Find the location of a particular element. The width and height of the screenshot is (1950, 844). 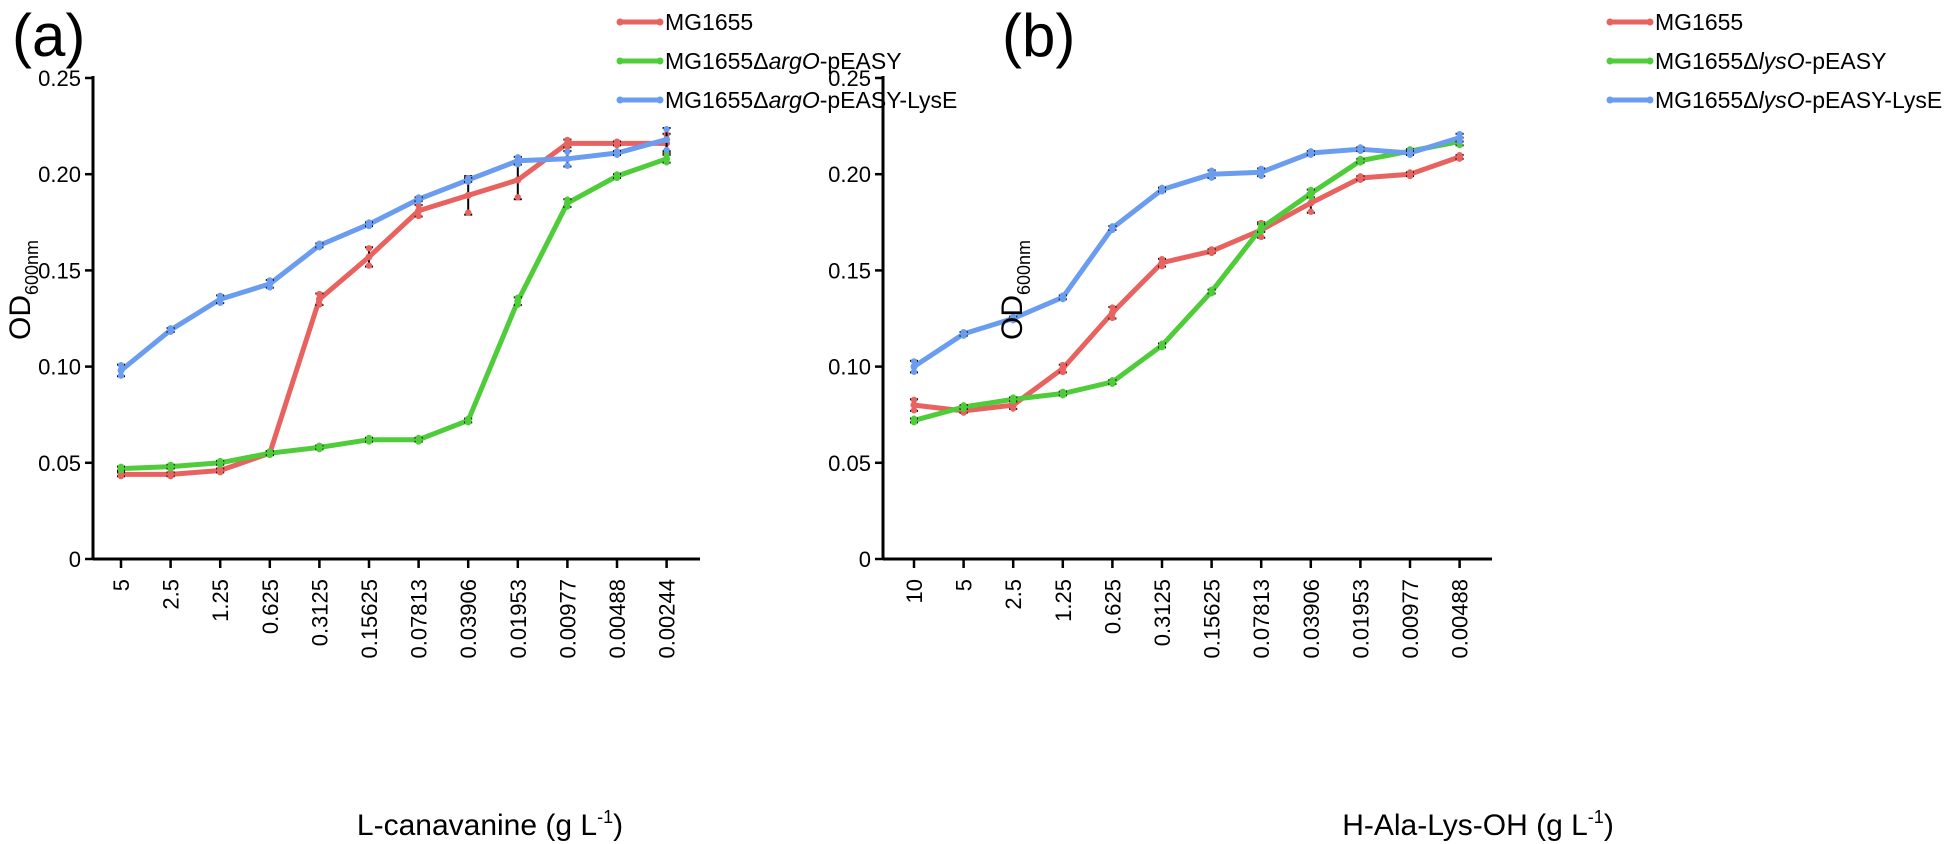

panel-b-x-tick-label: 0.15625 is located at coordinates (1212, 619).